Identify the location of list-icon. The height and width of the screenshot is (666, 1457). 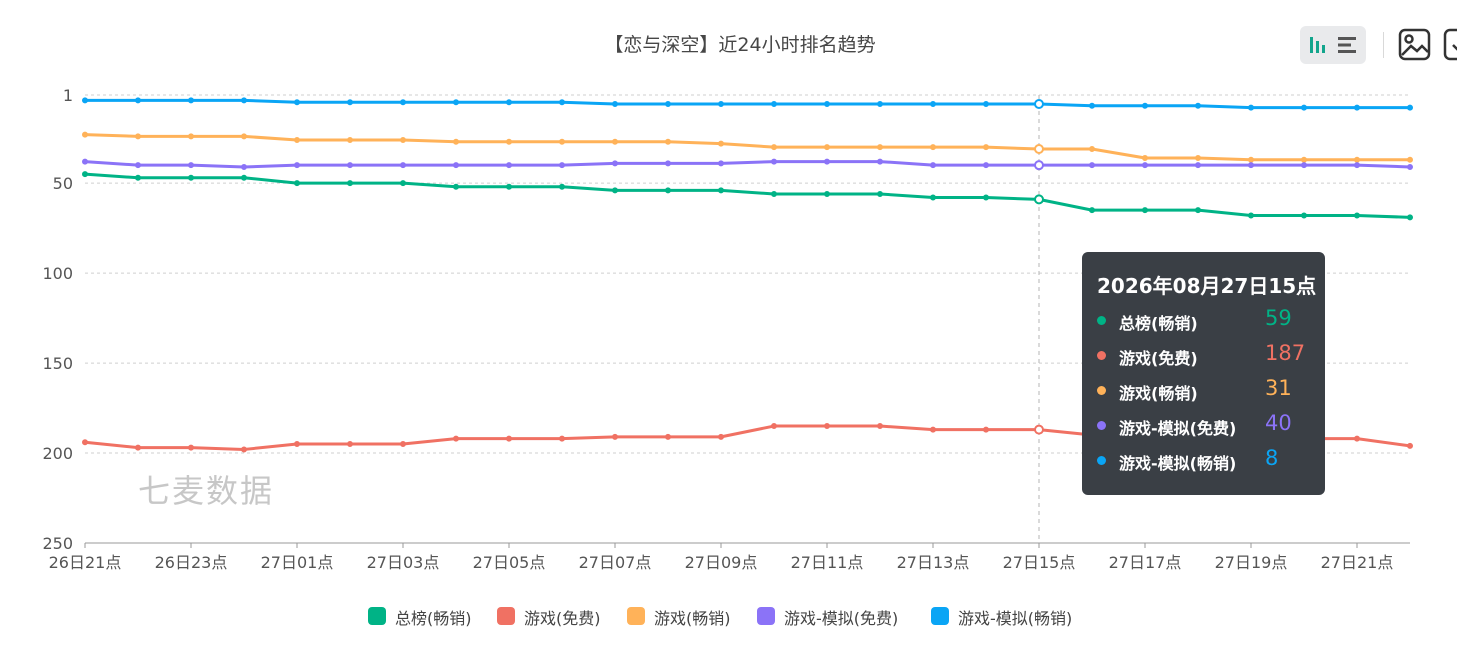
(1348, 45).